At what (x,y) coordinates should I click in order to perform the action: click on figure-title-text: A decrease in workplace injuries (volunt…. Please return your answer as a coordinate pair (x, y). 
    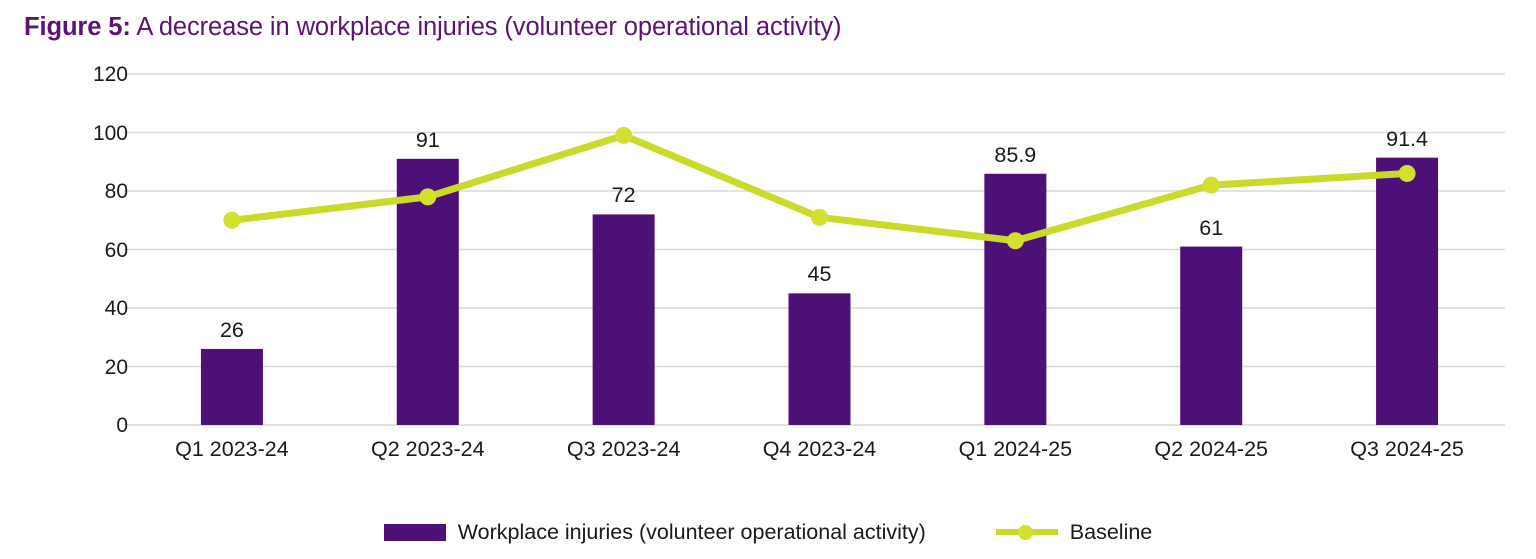
    Looking at the image, I should click on (486, 27).